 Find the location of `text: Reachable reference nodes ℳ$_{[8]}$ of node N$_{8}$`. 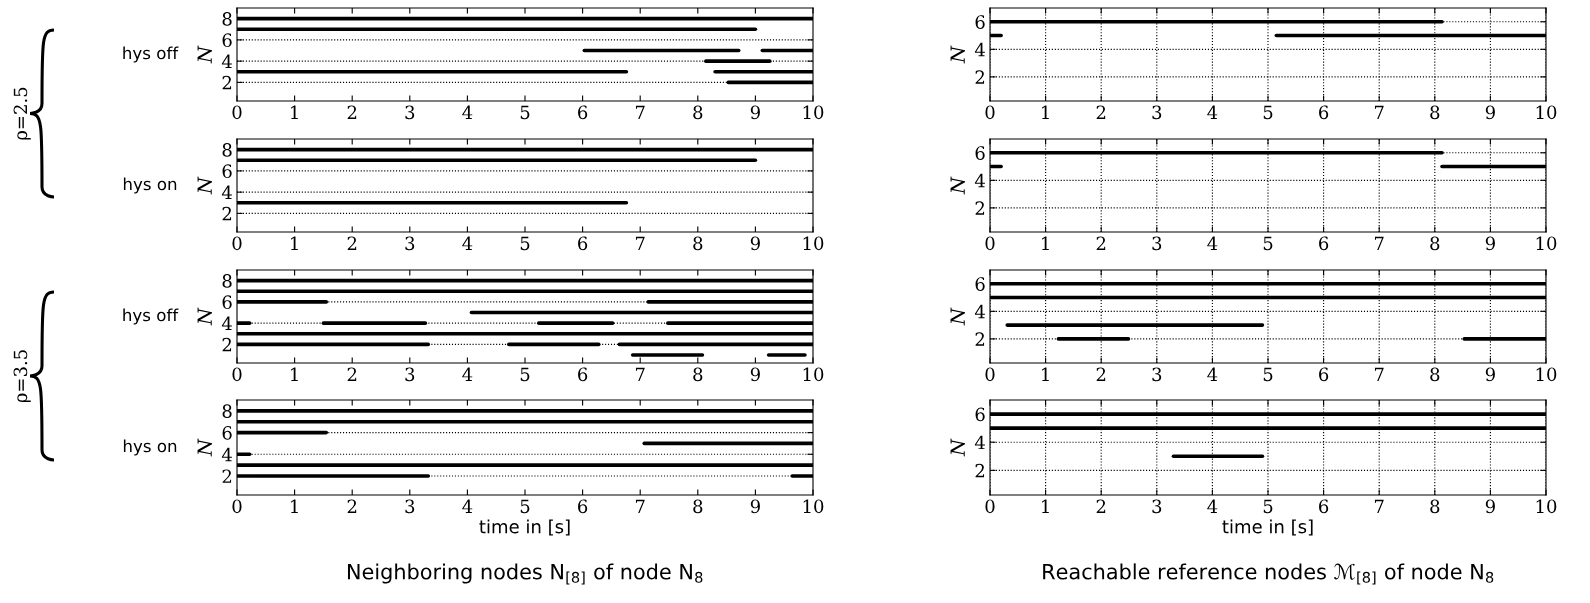

text: Reachable reference nodes ℳ$_{[8]}$ of node N$_{8}$ is located at coordinates (1268, 574).